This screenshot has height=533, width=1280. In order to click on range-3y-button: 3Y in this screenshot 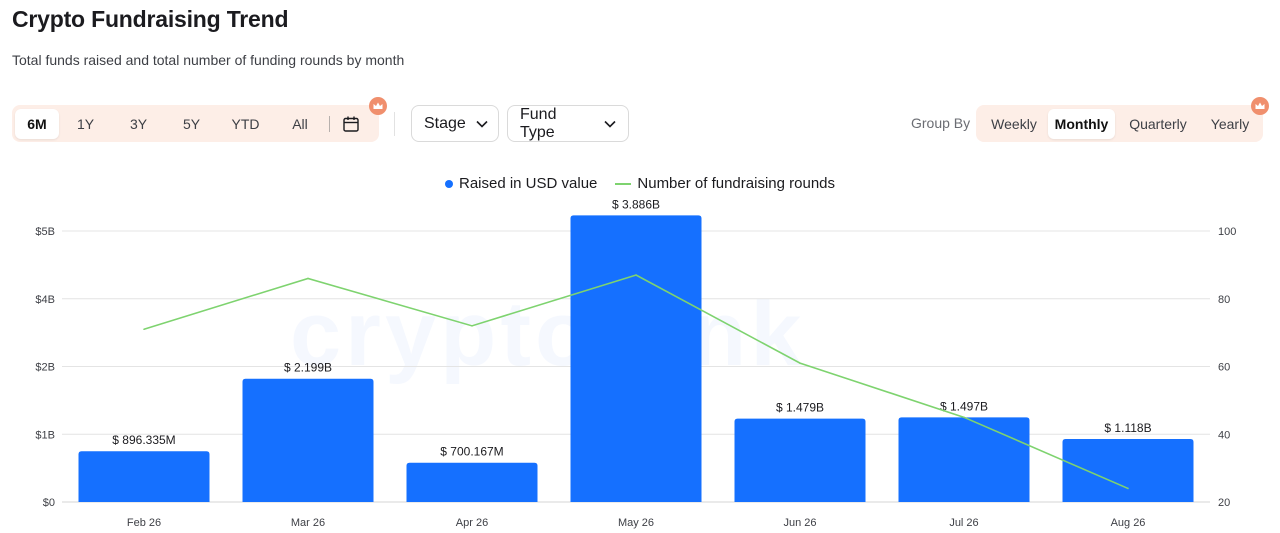, I will do `click(138, 123)`.